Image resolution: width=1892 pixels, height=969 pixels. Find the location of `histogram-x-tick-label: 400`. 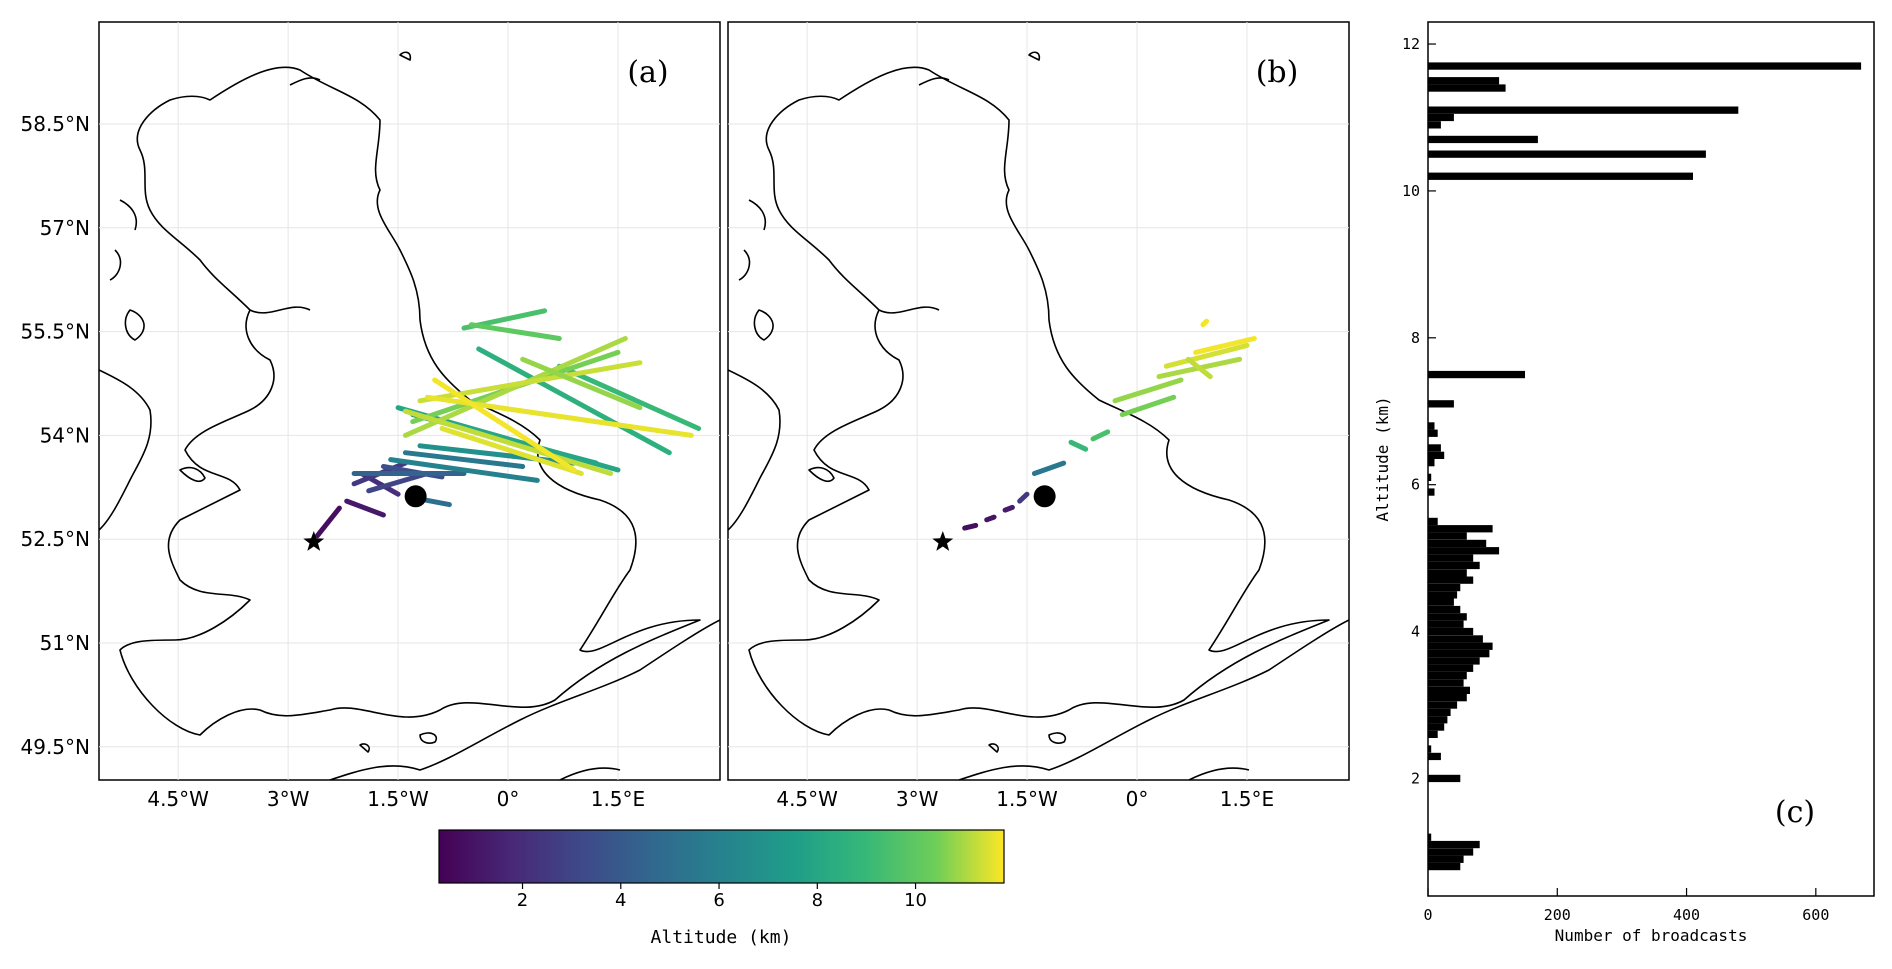

histogram-x-tick-label: 400 is located at coordinates (1686, 915).